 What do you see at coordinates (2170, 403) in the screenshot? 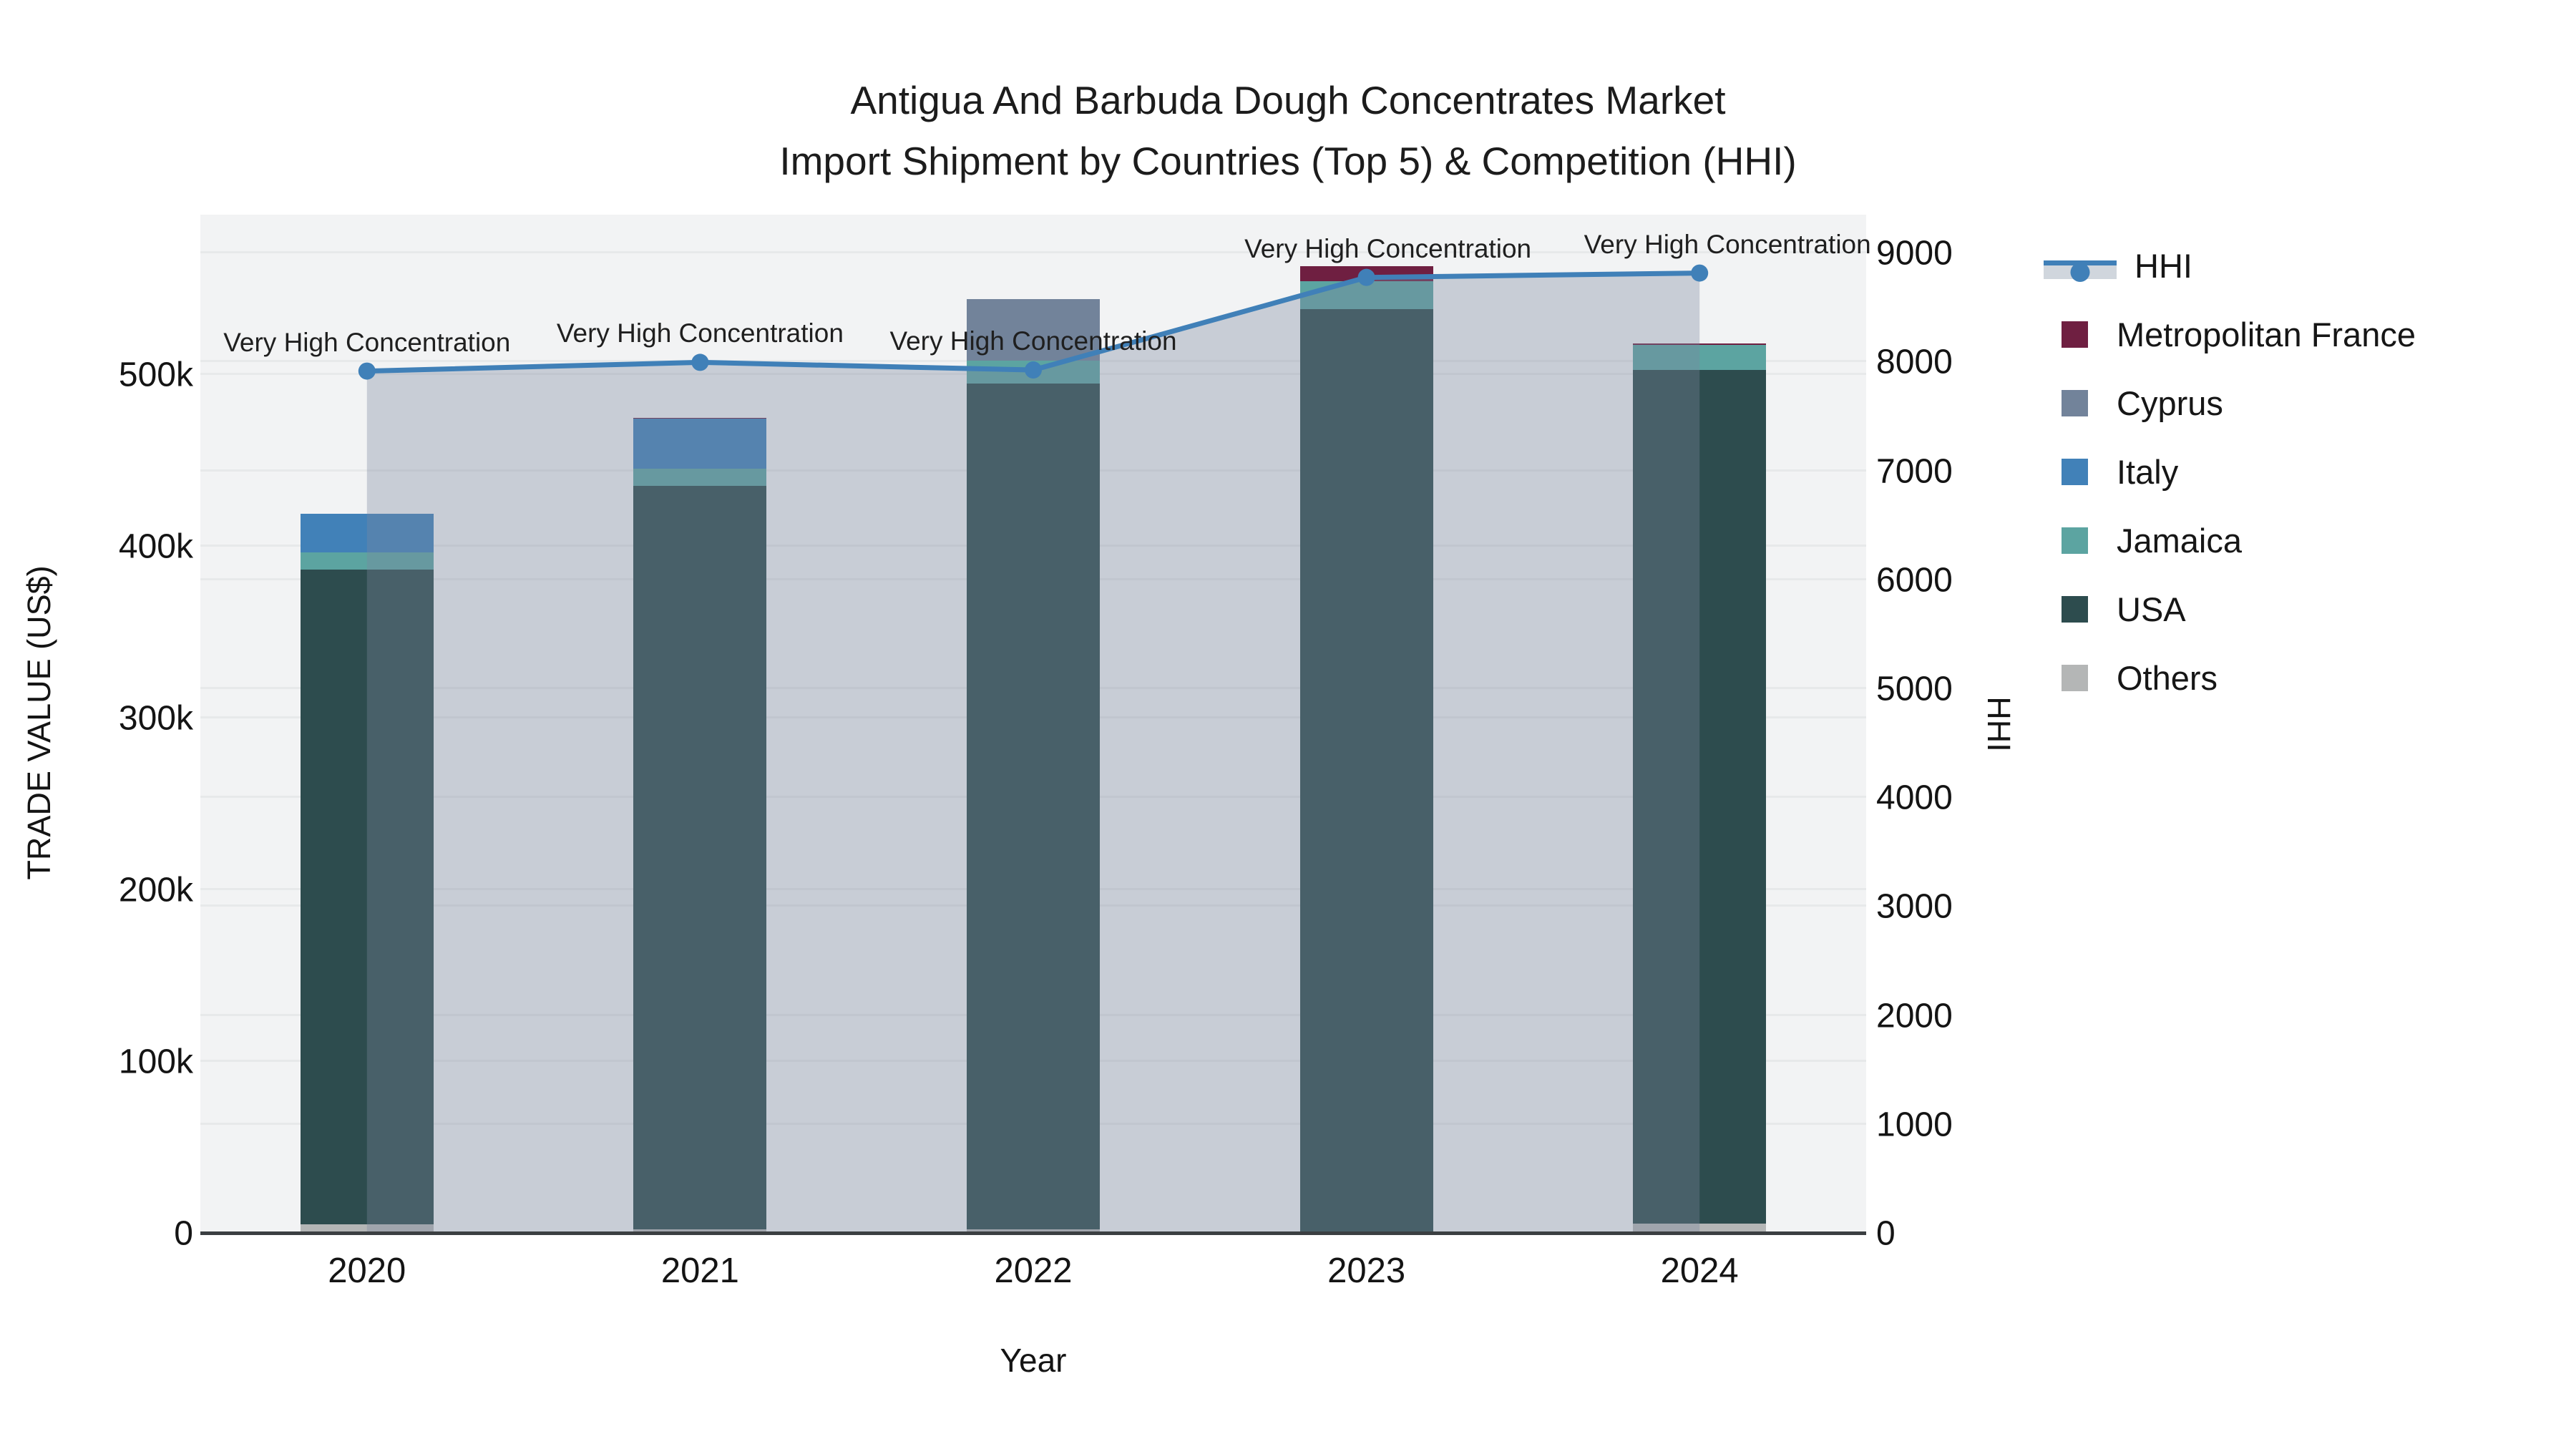
I see `legend-label-cyprus: Cyprus` at bounding box center [2170, 403].